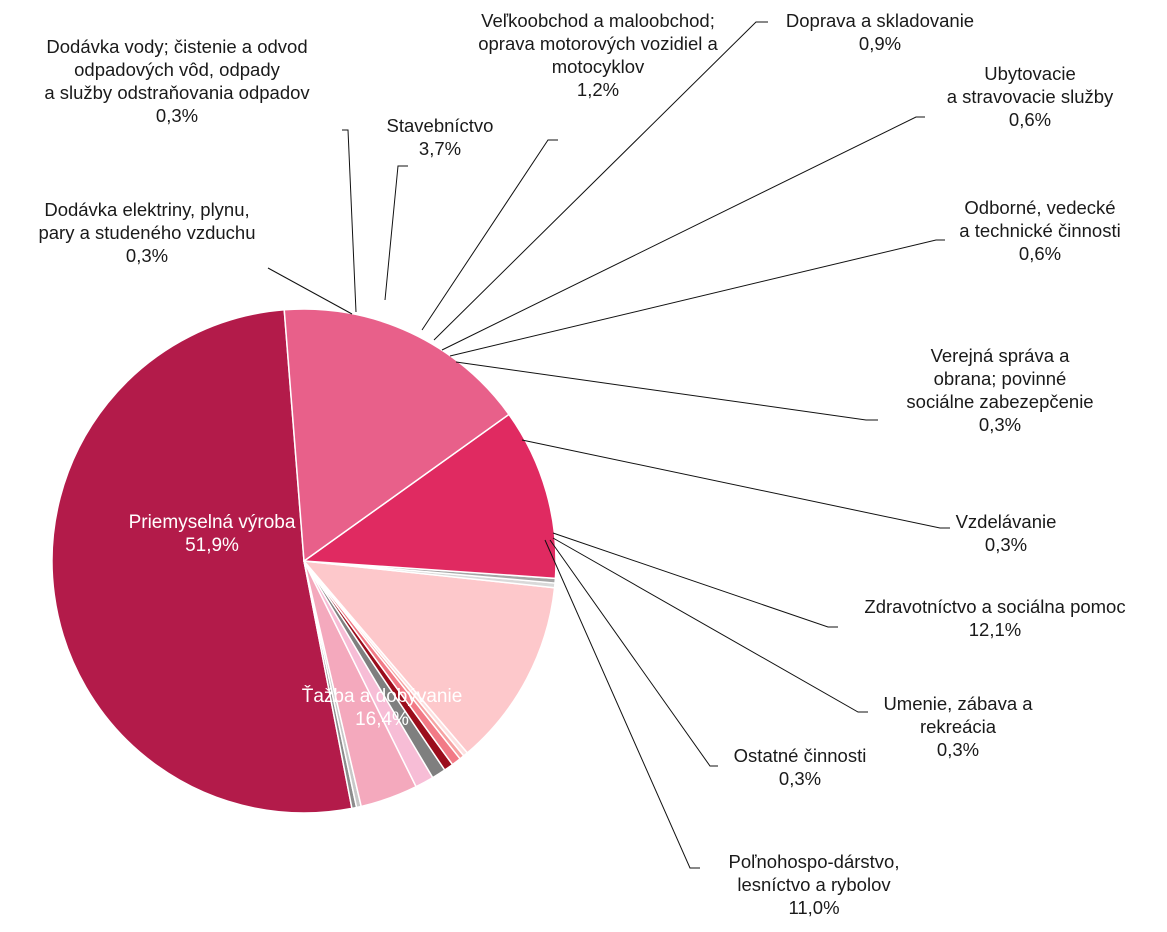 Image resolution: width=1167 pixels, height=932 pixels. I want to click on slice-name-label: Doprava a skladovanie, so click(880, 20).